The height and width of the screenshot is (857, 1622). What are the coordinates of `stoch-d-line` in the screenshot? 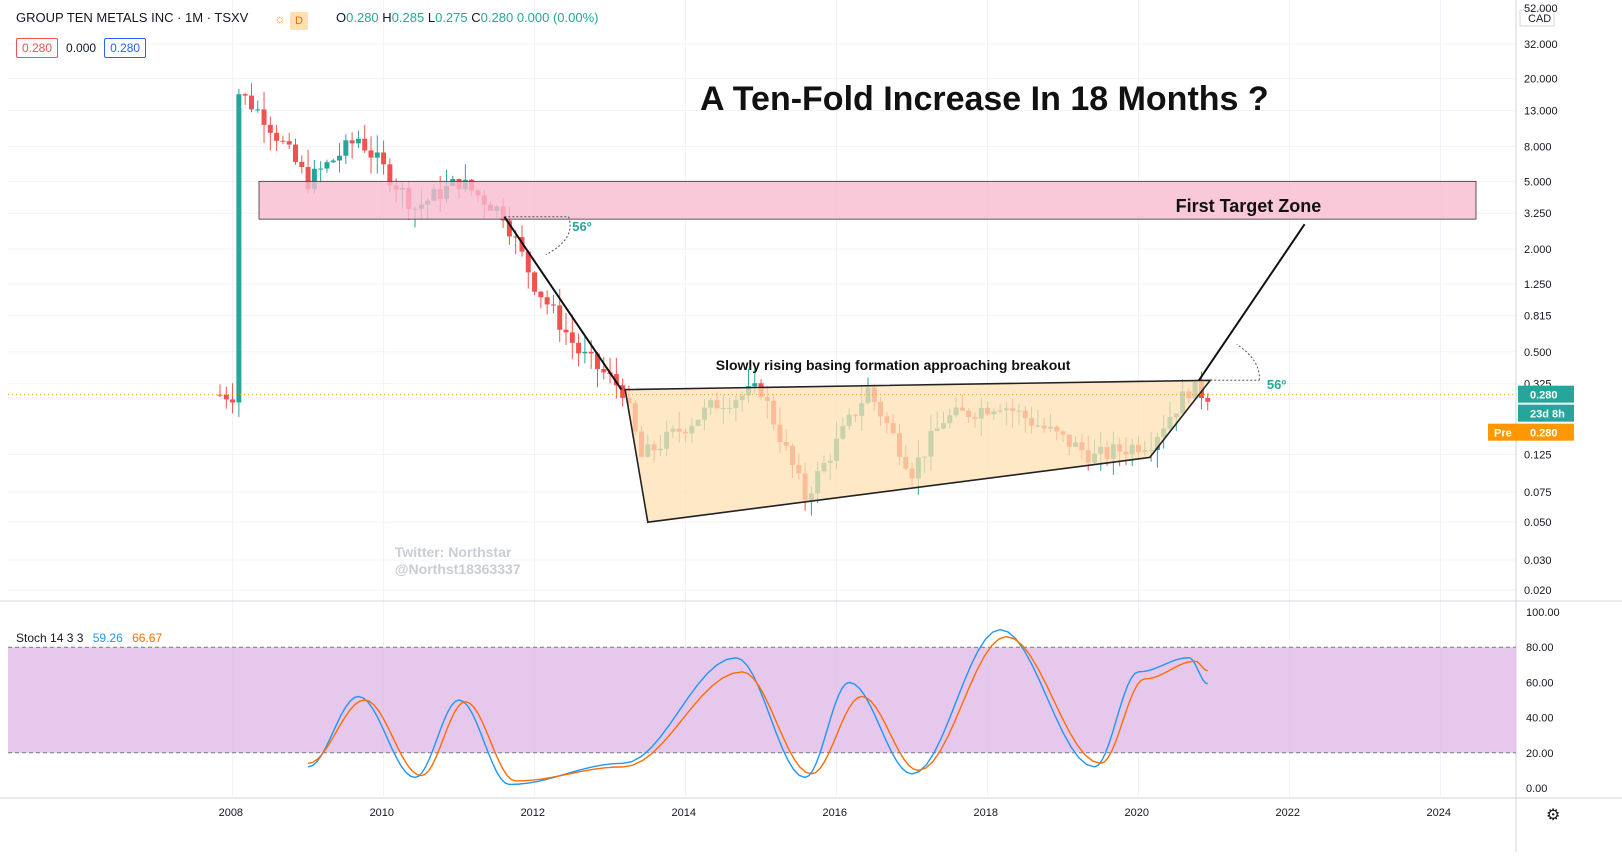 It's located at (757, 708).